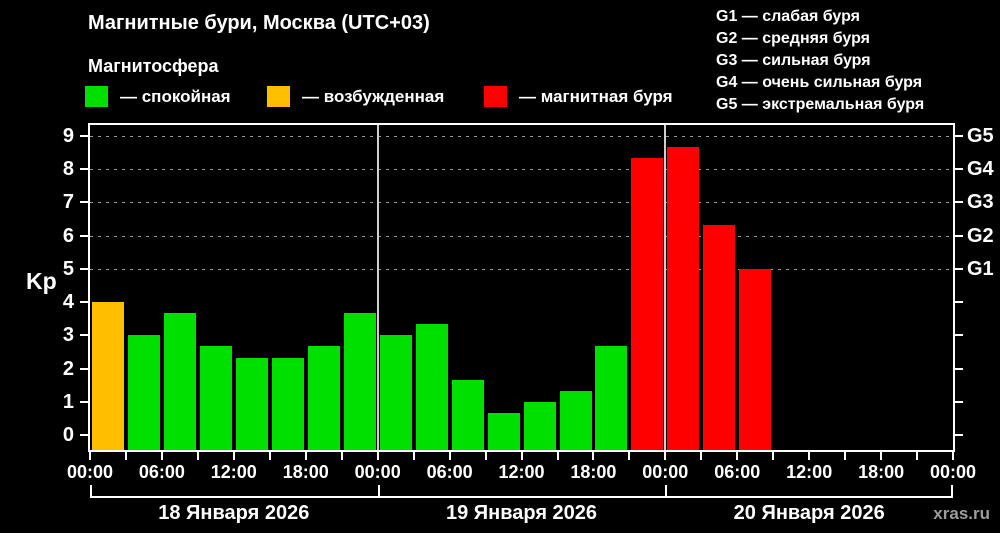 The image size is (1000, 533). What do you see at coordinates (793, 38) in the screenshot?
I see `storm-scale-line: G2 — средняя буря` at bounding box center [793, 38].